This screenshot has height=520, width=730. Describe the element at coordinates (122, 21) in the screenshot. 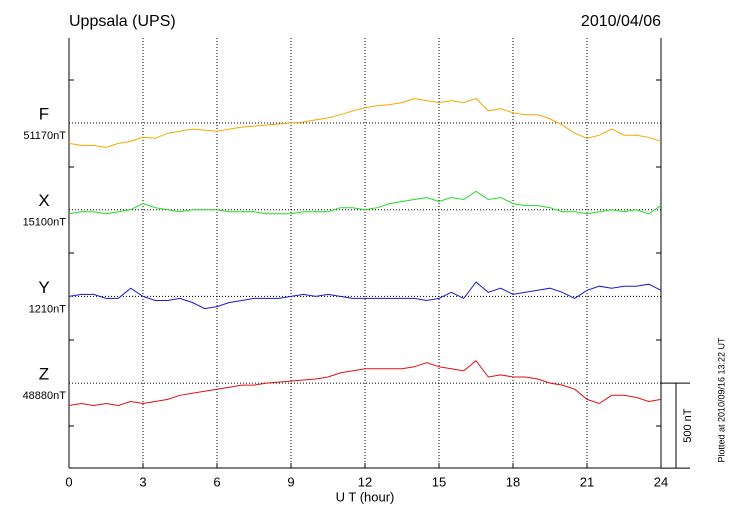

I see `chart-title: Uppsala (UPS)` at that location.